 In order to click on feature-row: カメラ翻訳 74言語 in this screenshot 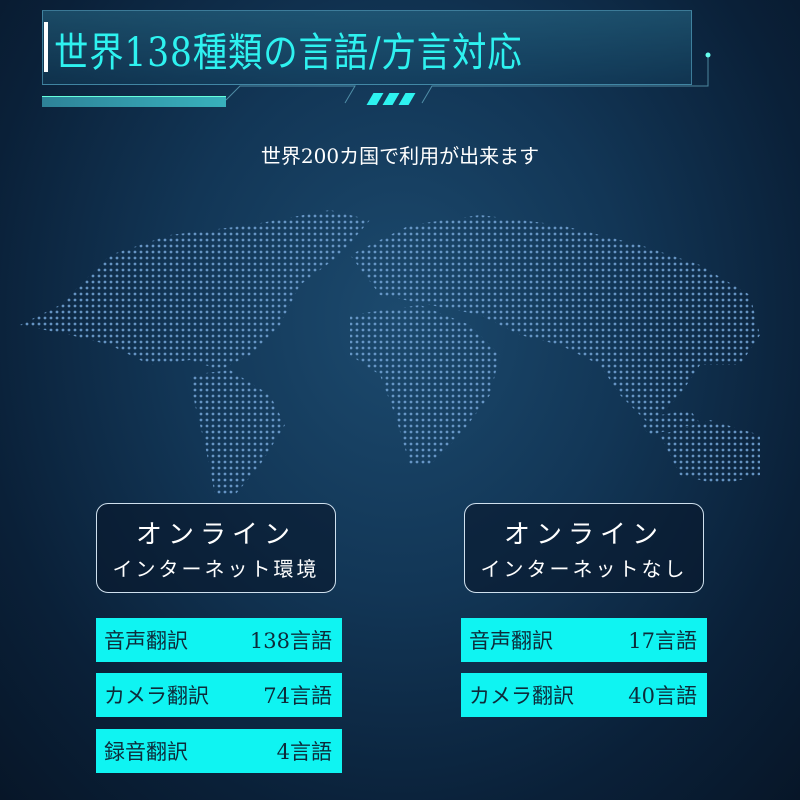, I will do `click(219, 695)`.